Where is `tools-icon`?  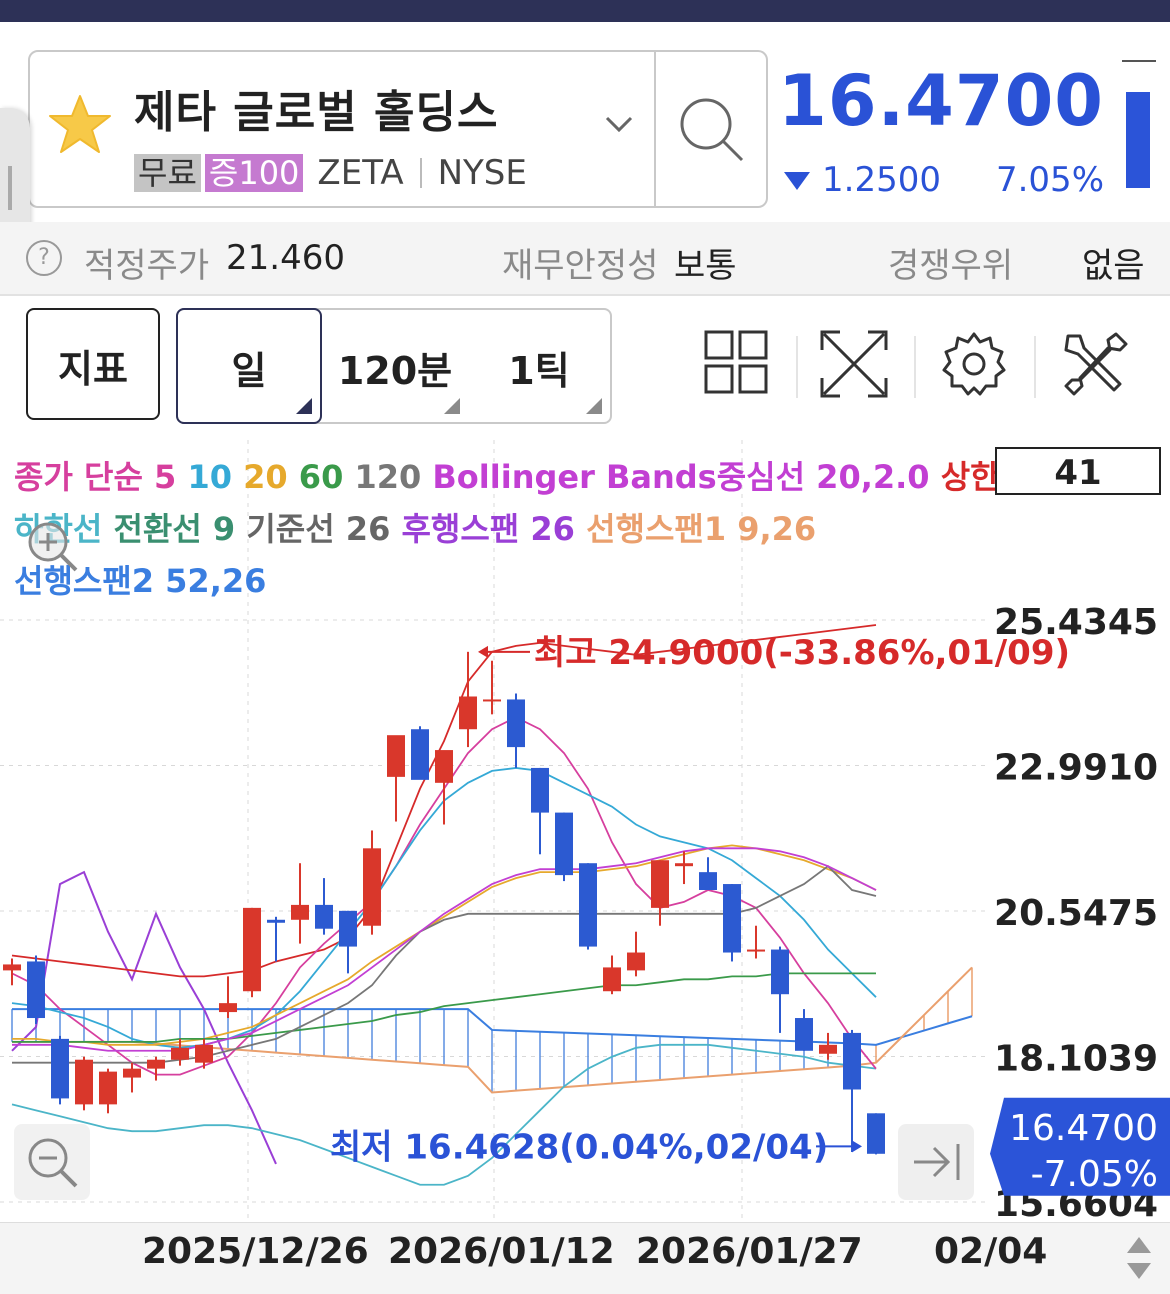 tools-icon is located at coordinates (1096, 364).